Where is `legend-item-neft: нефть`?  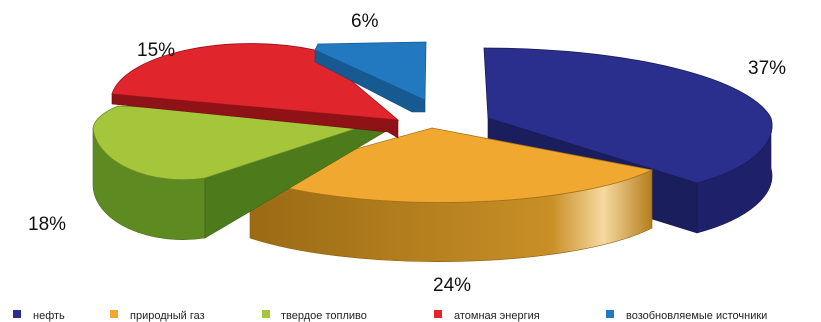 legend-item-neft: нефть is located at coordinates (39, 316).